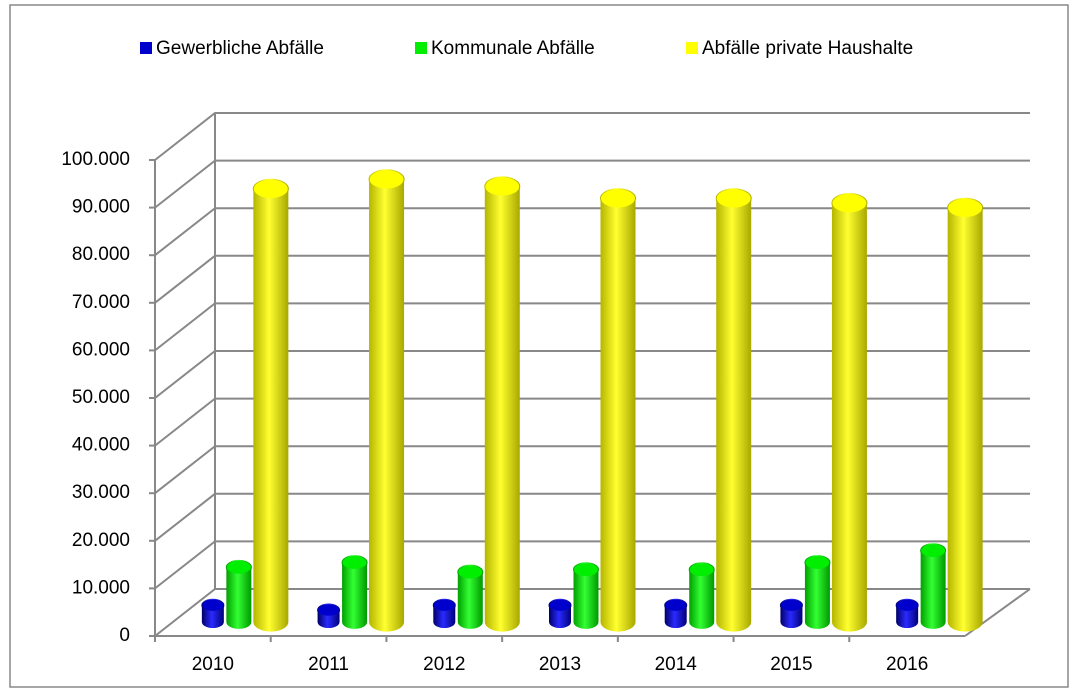  Describe the element at coordinates (444, 664) in the screenshot. I see `x-tick-label: 2012` at that location.